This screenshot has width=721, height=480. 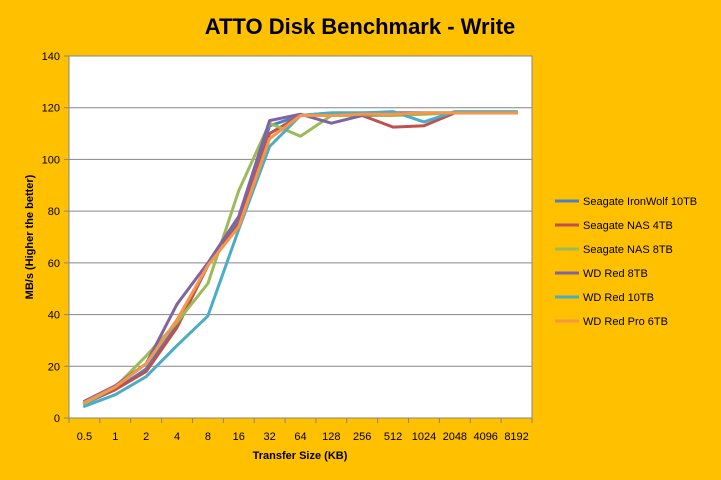 What do you see at coordinates (146, 437) in the screenshot?
I see `x-tick-label: 2` at bounding box center [146, 437].